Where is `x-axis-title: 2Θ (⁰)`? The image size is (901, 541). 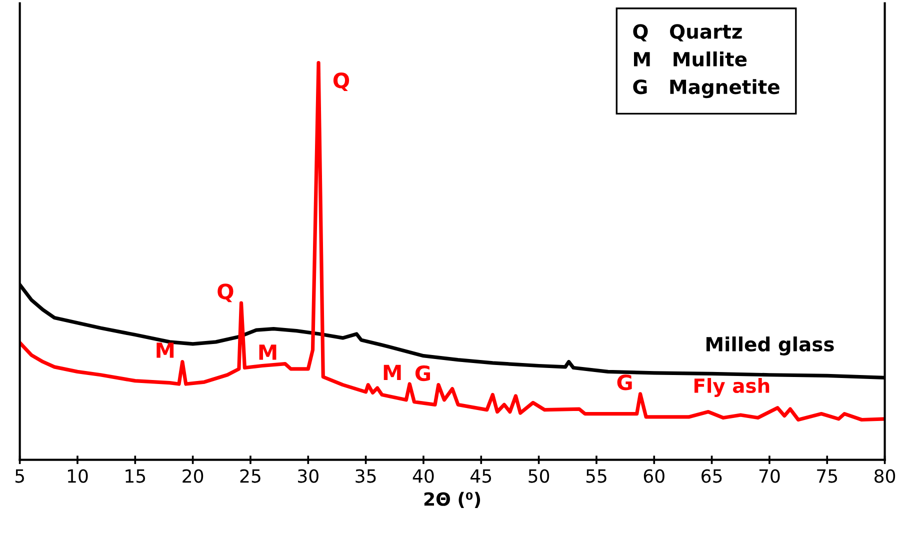 x-axis-title: 2Θ (⁰) is located at coordinates (452, 500).